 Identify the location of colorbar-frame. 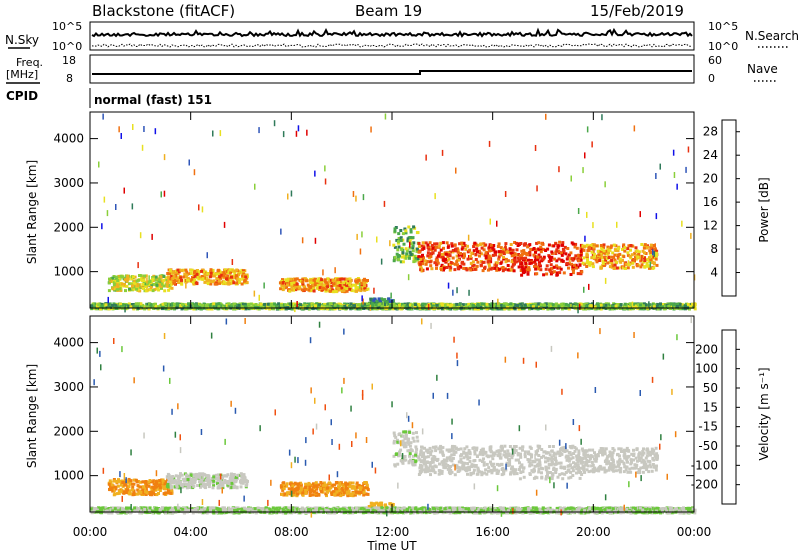
(729, 208).